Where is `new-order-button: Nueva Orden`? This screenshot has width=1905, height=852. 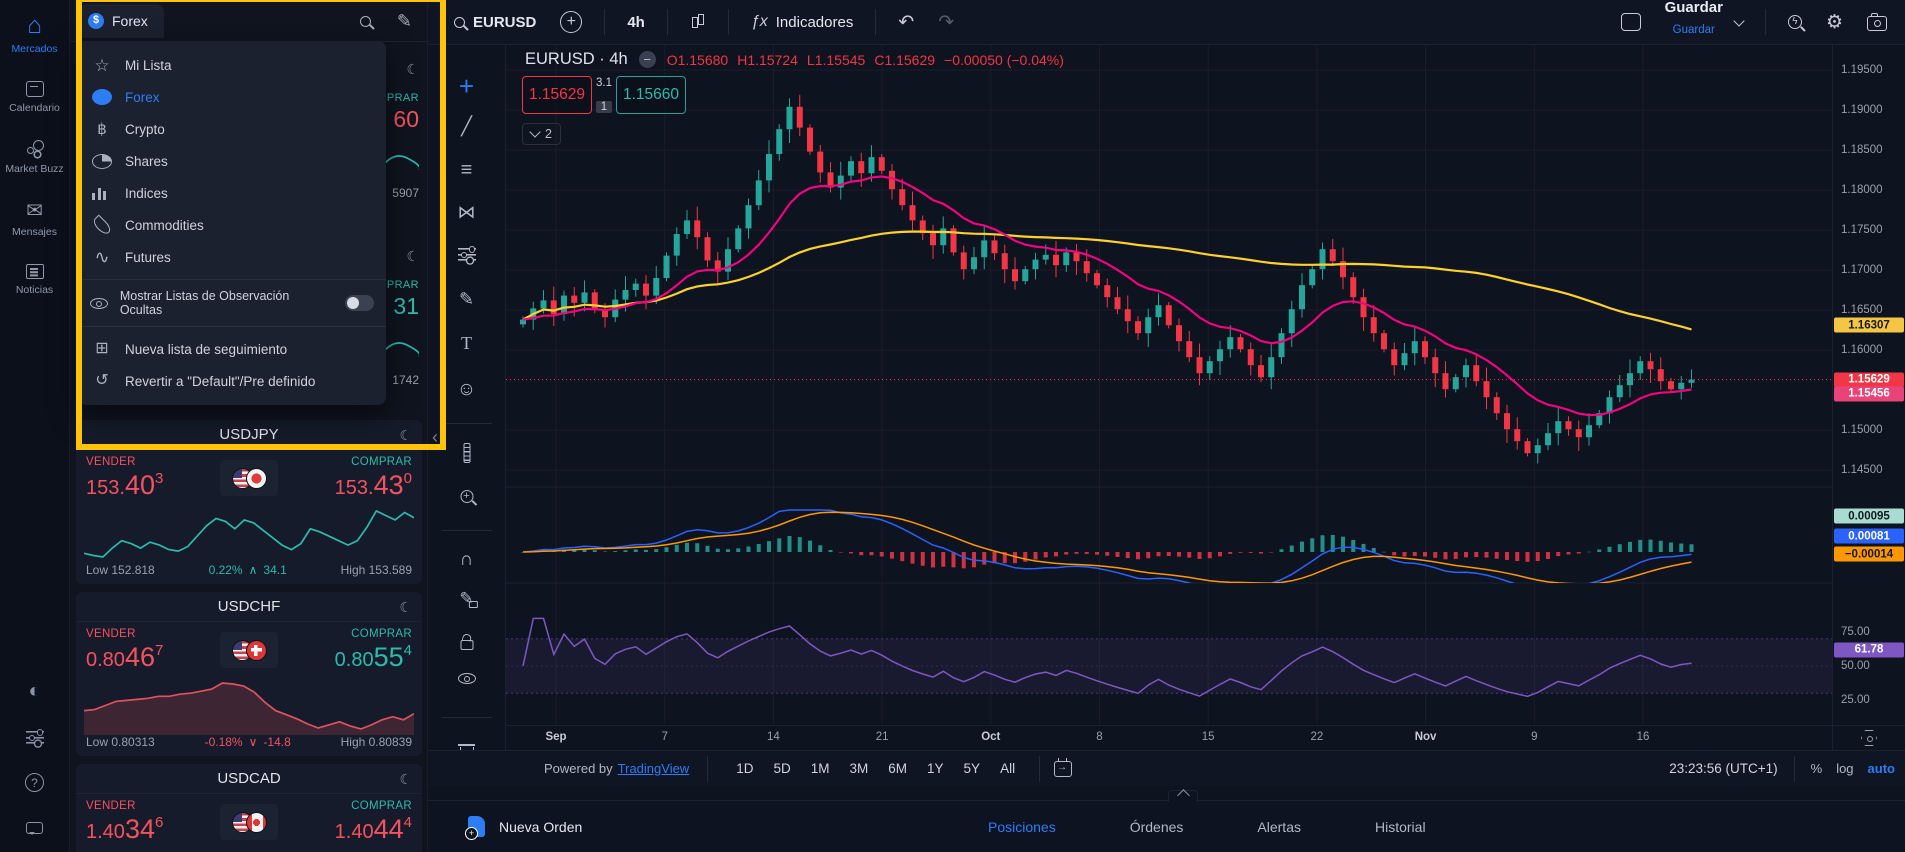 new-order-button: Nueva Orden is located at coordinates (523, 828).